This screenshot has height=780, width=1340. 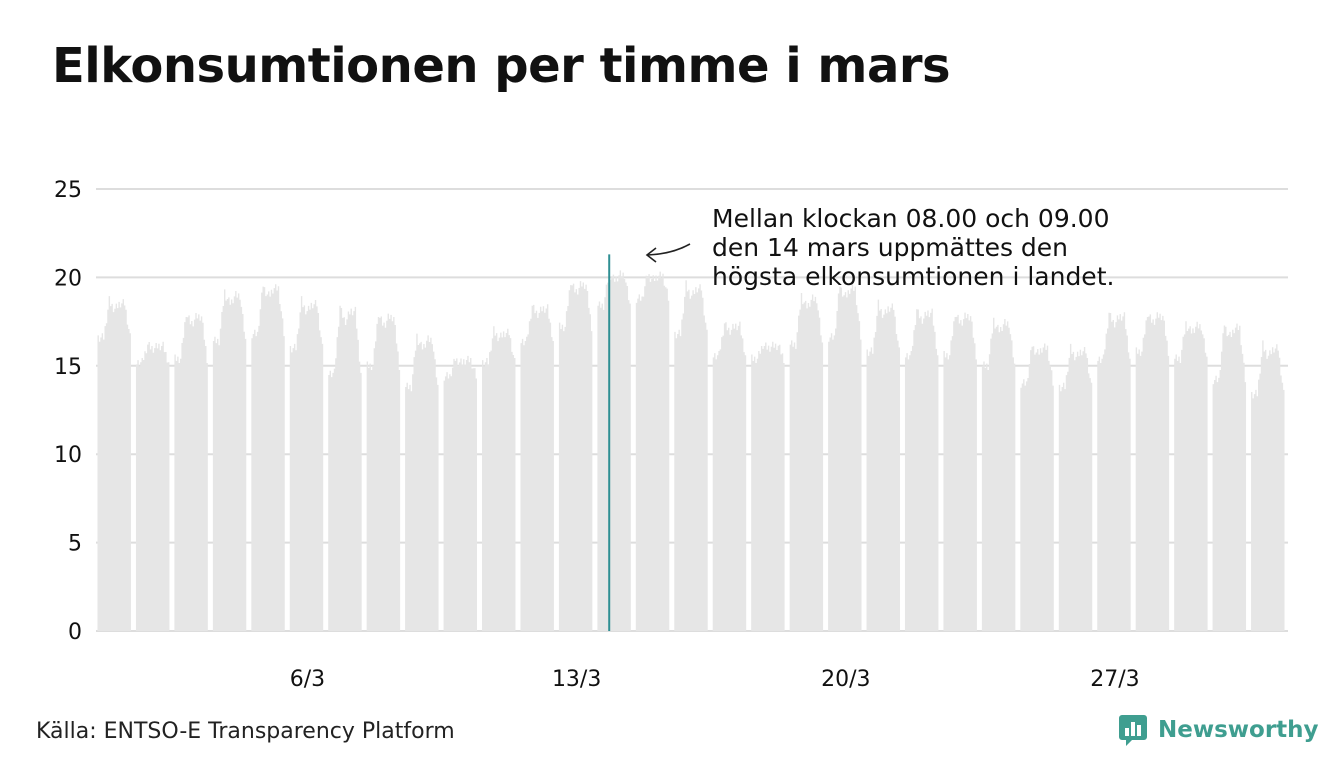 I want to click on chart-title: Elkonsumtionen per timme i mars, so click(x=501, y=66).